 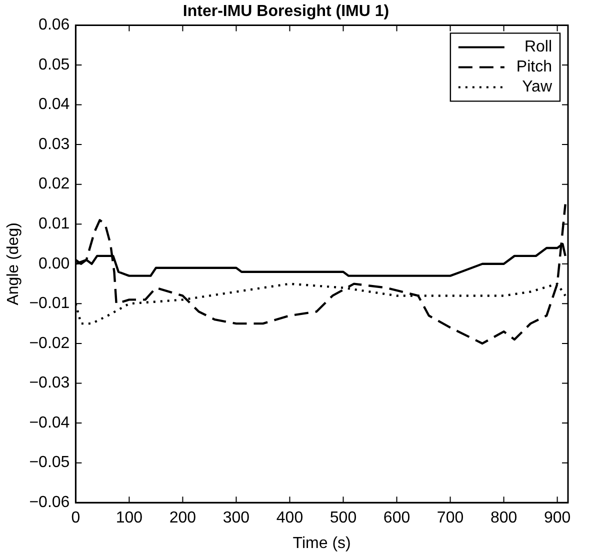 What do you see at coordinates (343, 518) in the screenshot?
I see `x-tick-label: 500` at bounding box center [343, 518].